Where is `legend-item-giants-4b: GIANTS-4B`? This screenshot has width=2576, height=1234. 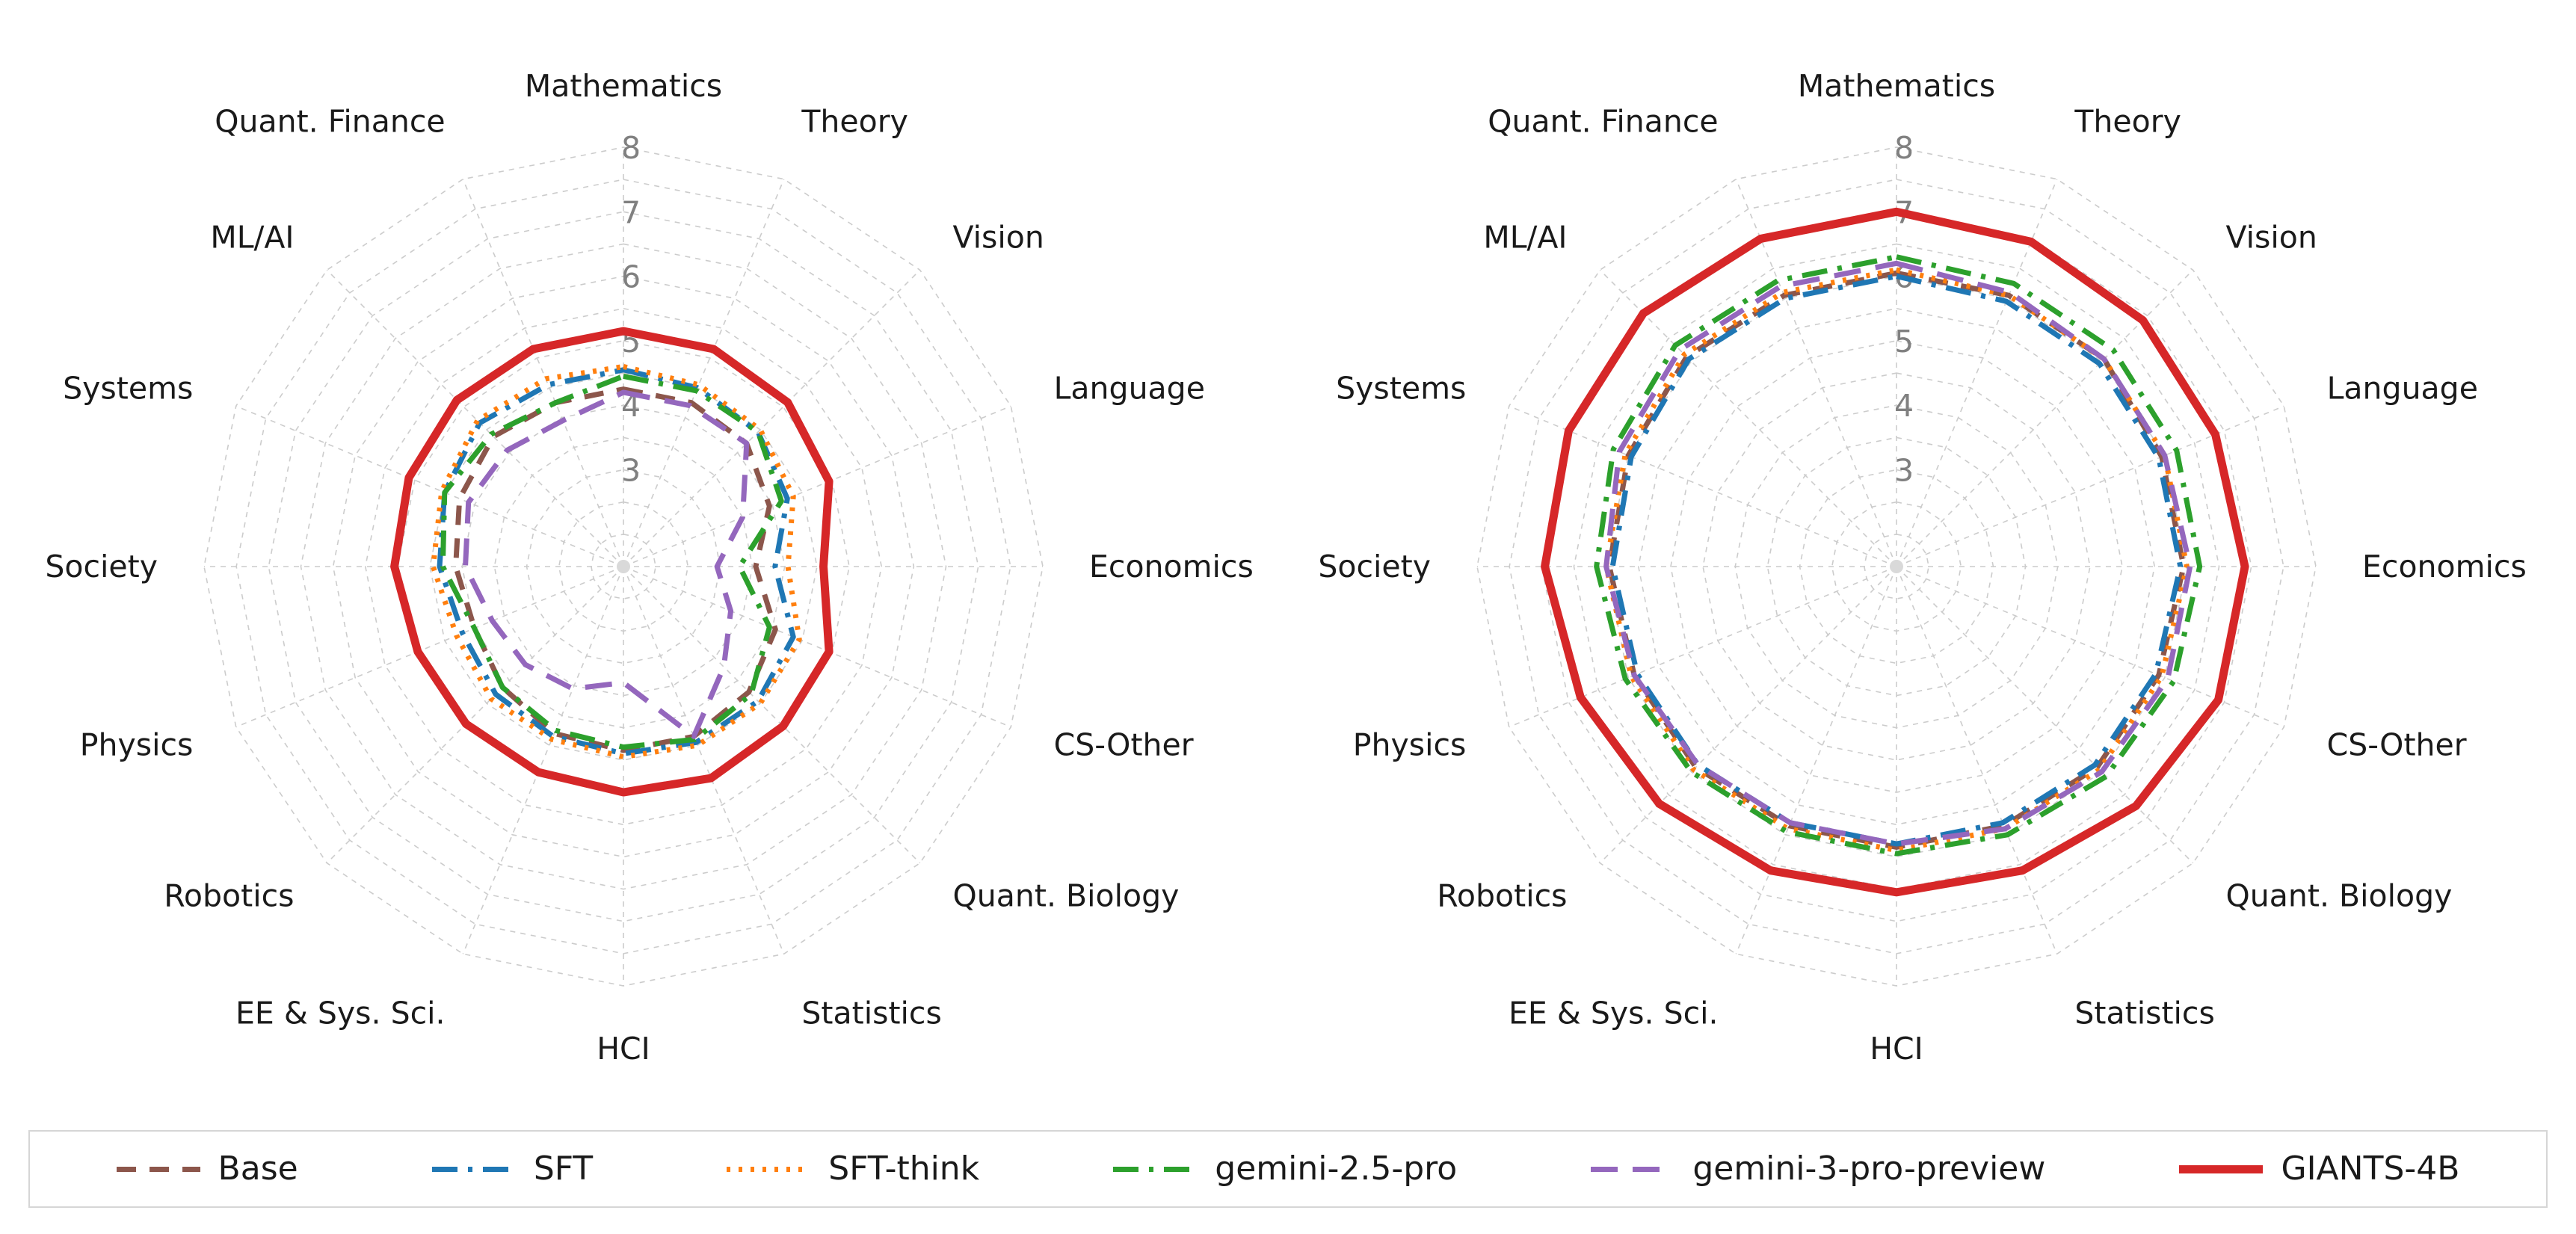
legend-item-giants-4b: GIANTS-4B is located at coordinates (2319, 1169).